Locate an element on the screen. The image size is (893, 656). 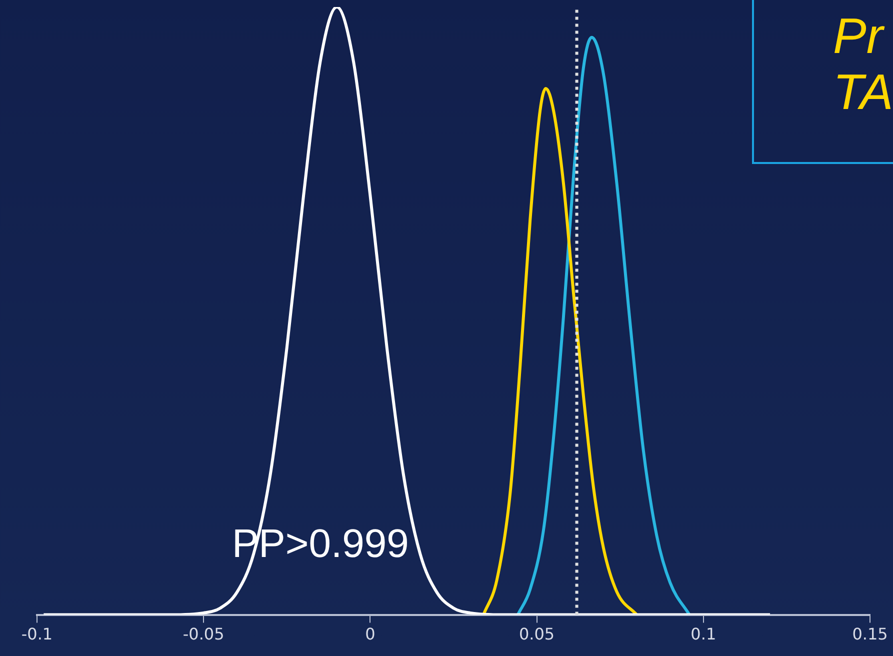
x-tick-label: 0.05 is located at coordinates (536, 634).